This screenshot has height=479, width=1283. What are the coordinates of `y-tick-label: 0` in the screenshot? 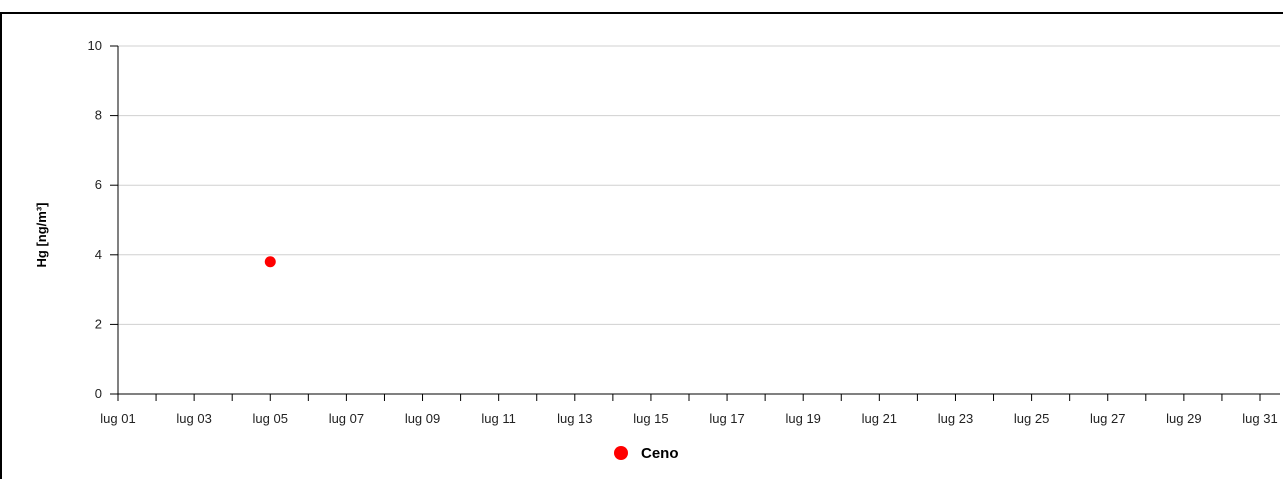 It's located at (98, 393).